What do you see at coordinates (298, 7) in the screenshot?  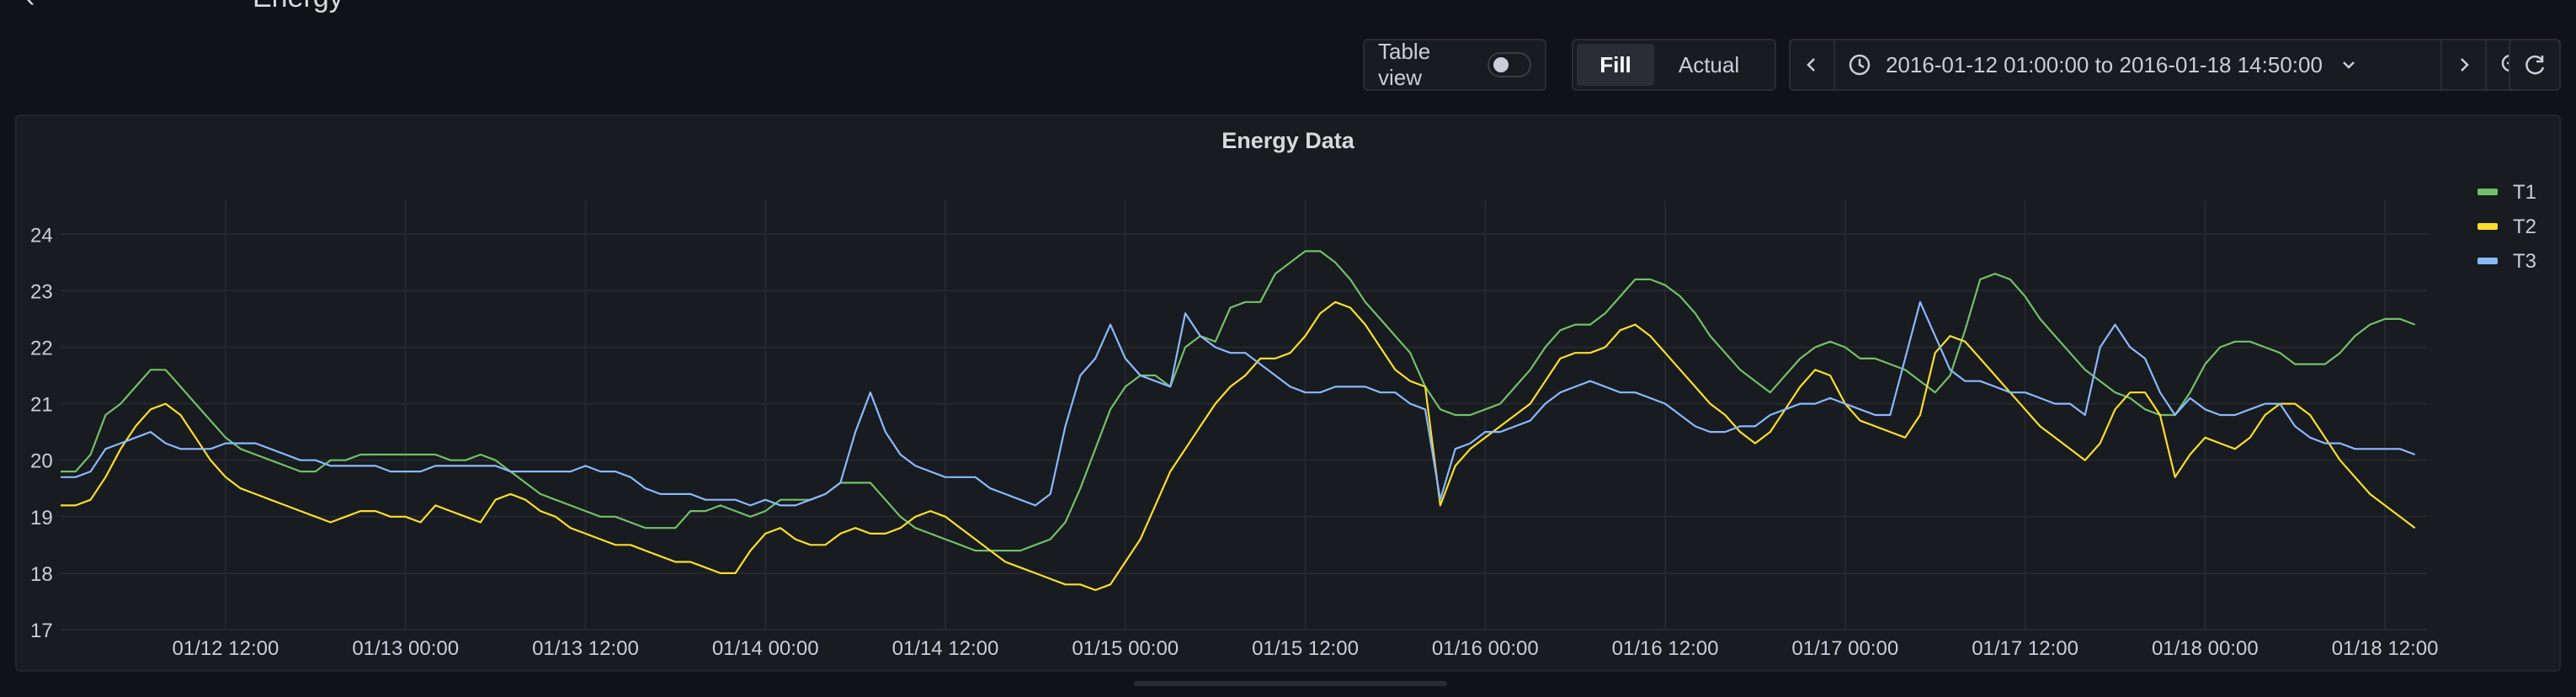 I see `dashboard-title-text: Energy` at bounding box center [298, 7].